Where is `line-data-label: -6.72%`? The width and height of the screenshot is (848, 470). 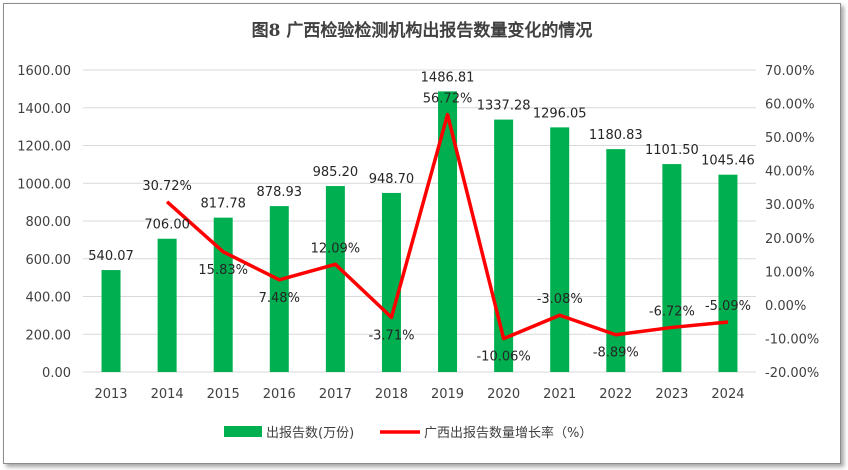 line-data-label: -6.72% is located at coordinates (672, 311).